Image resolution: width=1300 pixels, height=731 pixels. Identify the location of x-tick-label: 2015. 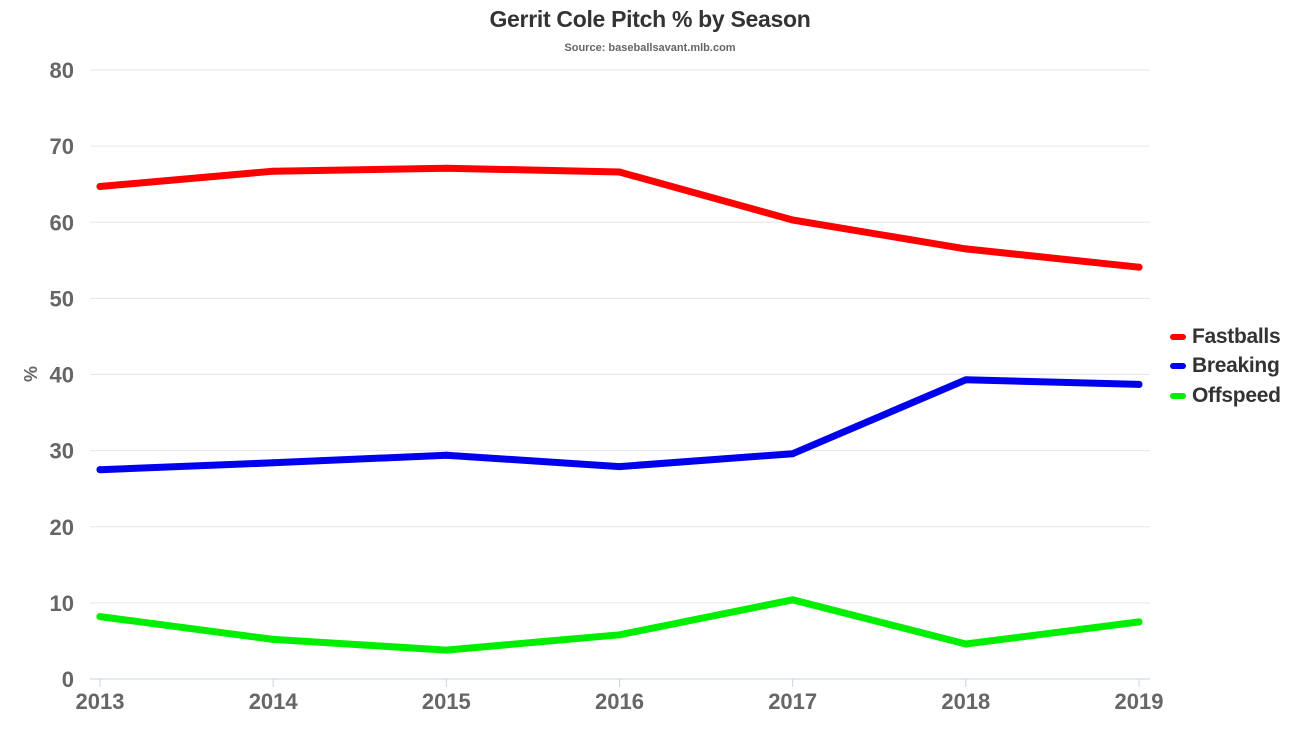
(446, 701).